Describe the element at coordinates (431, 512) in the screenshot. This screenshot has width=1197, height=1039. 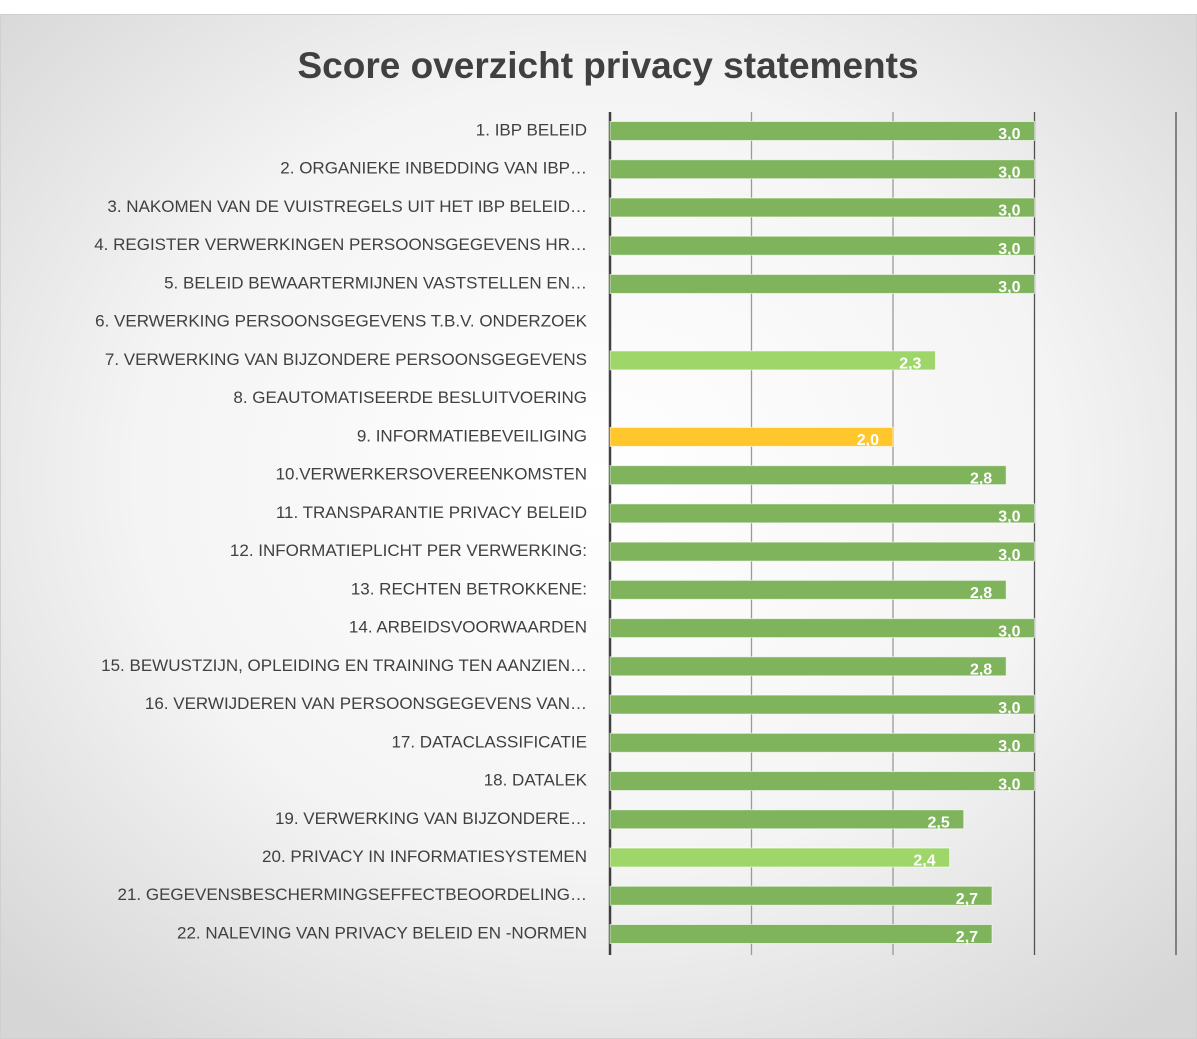
I see `category-label: 11. TRANSPARANTIE PRIVACY BELEID` at that location.